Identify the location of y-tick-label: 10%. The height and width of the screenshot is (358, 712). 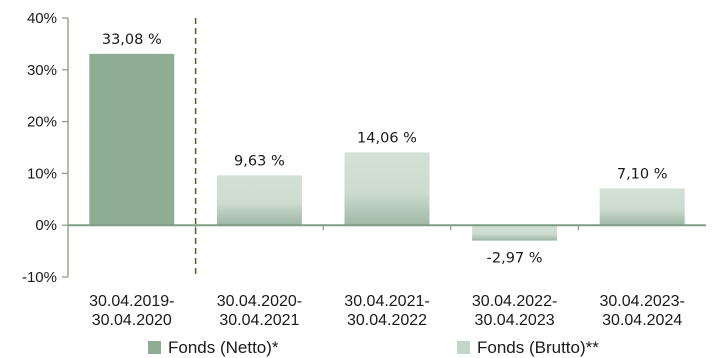
(42, 173).